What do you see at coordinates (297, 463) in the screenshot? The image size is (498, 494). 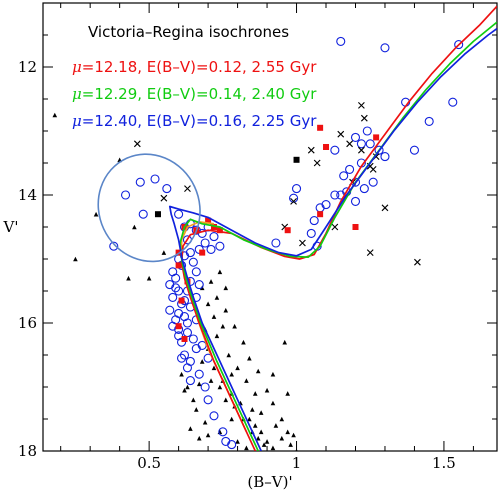 I see `x-tick-label: 1` at bounding box center [297, 463].